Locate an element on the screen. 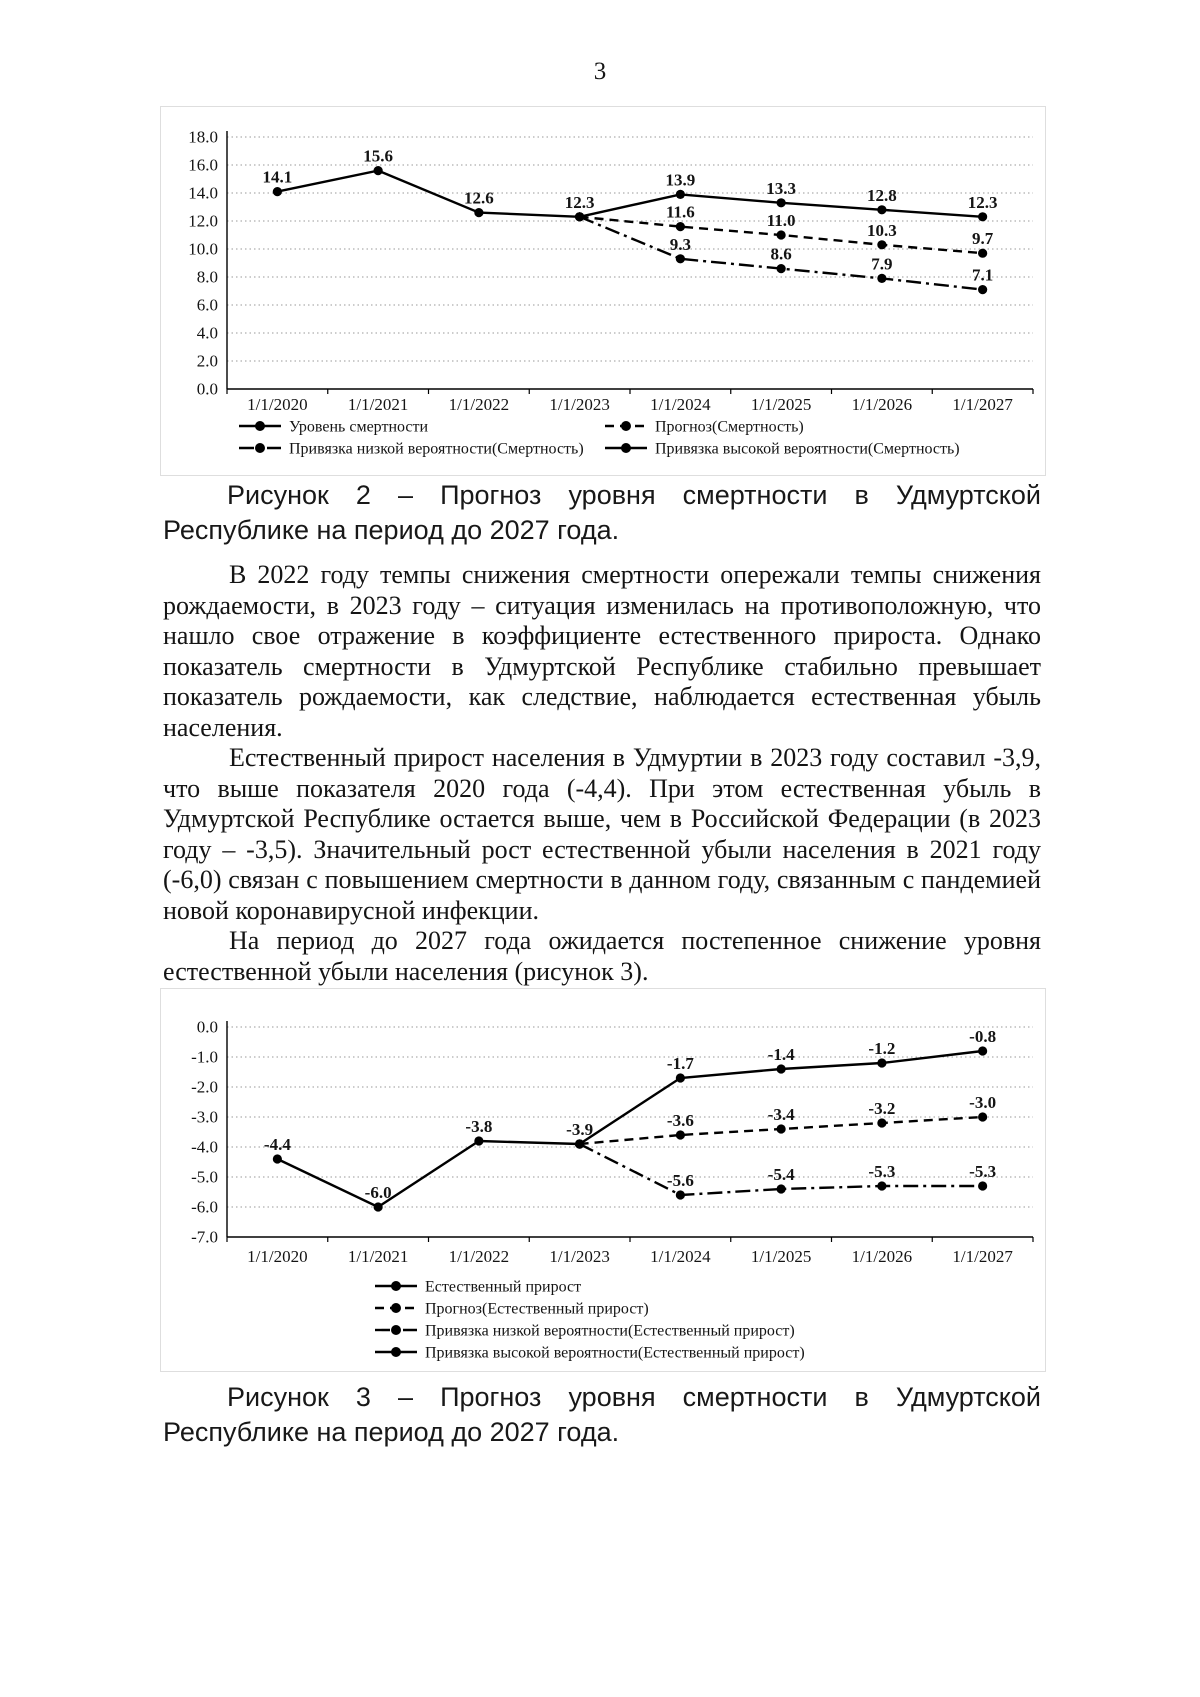 The width and height of the screenshot is (1200, 1697). y-tick-label: 4.0 is located at coordinates (207, 333).